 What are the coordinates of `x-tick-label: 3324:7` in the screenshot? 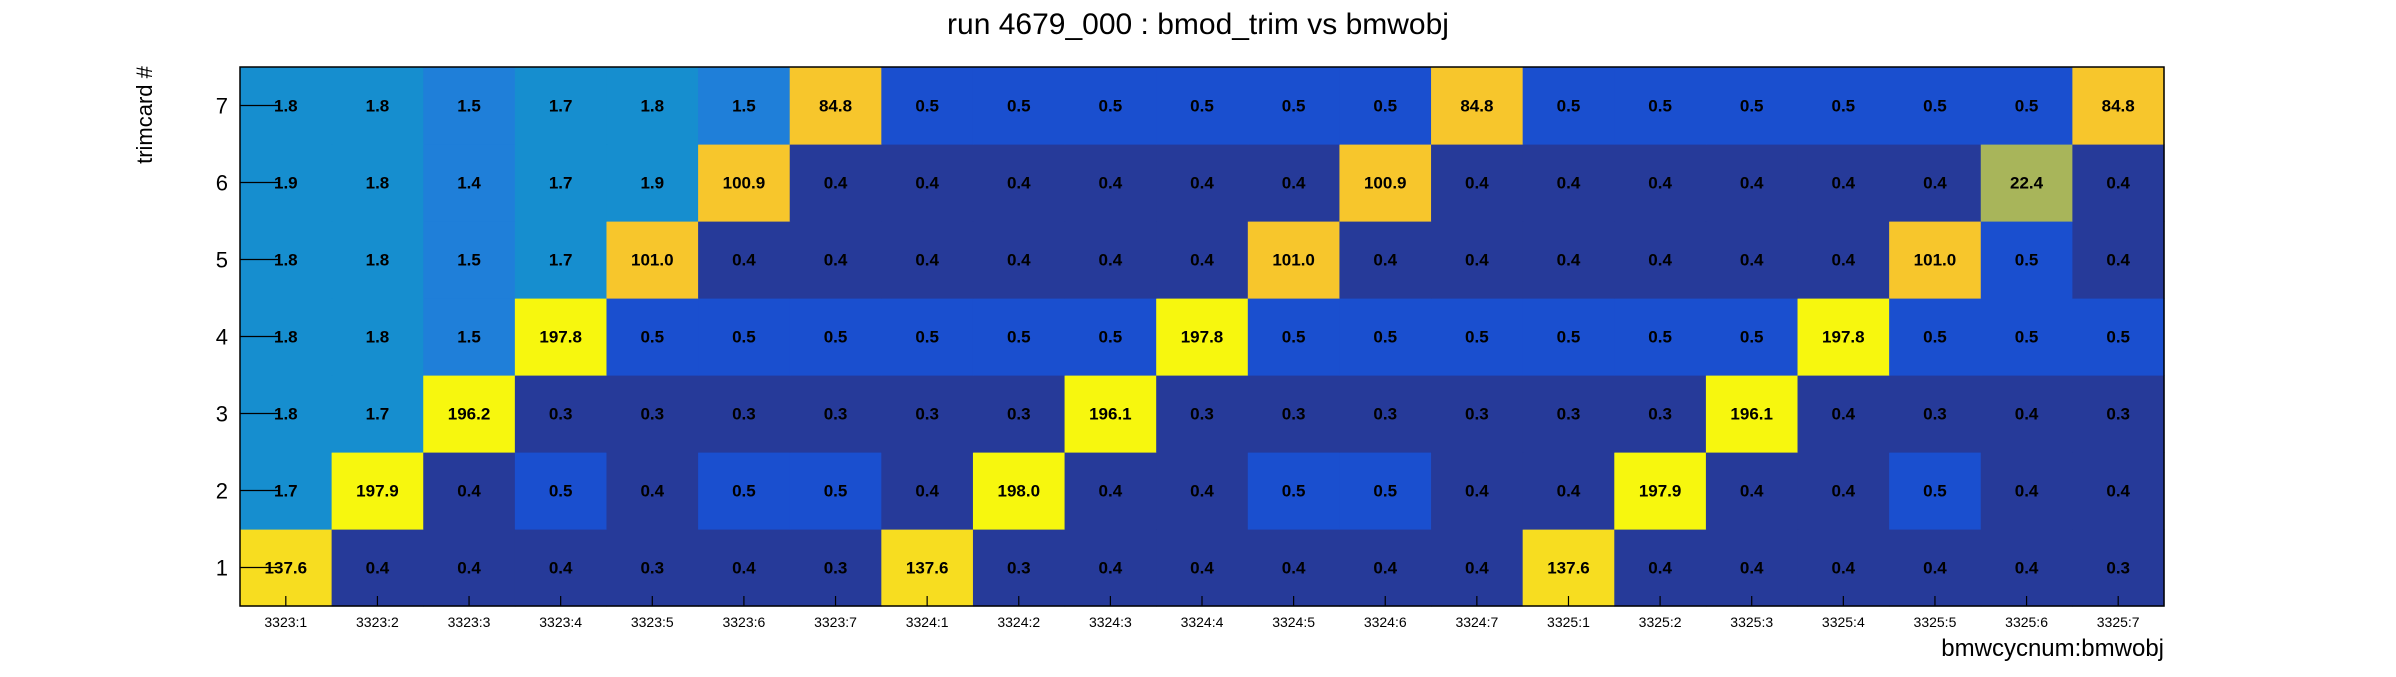 It's located at (1476, 622).